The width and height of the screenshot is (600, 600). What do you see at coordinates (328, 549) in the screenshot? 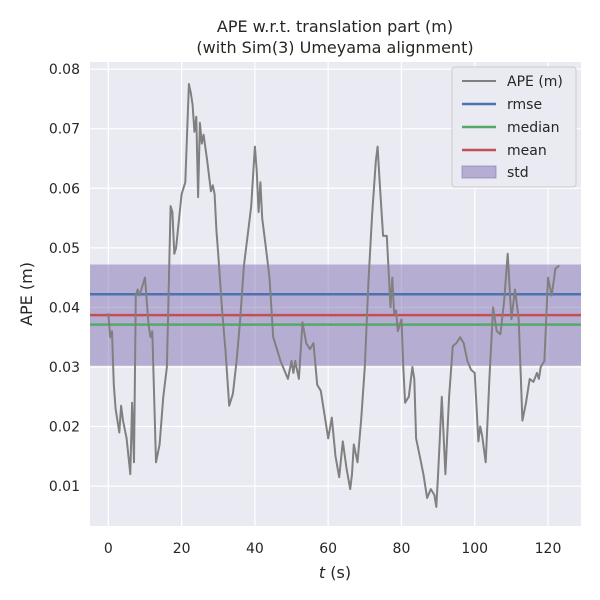
I see `x-tick-label: 60` at bounding box center [328, 549].